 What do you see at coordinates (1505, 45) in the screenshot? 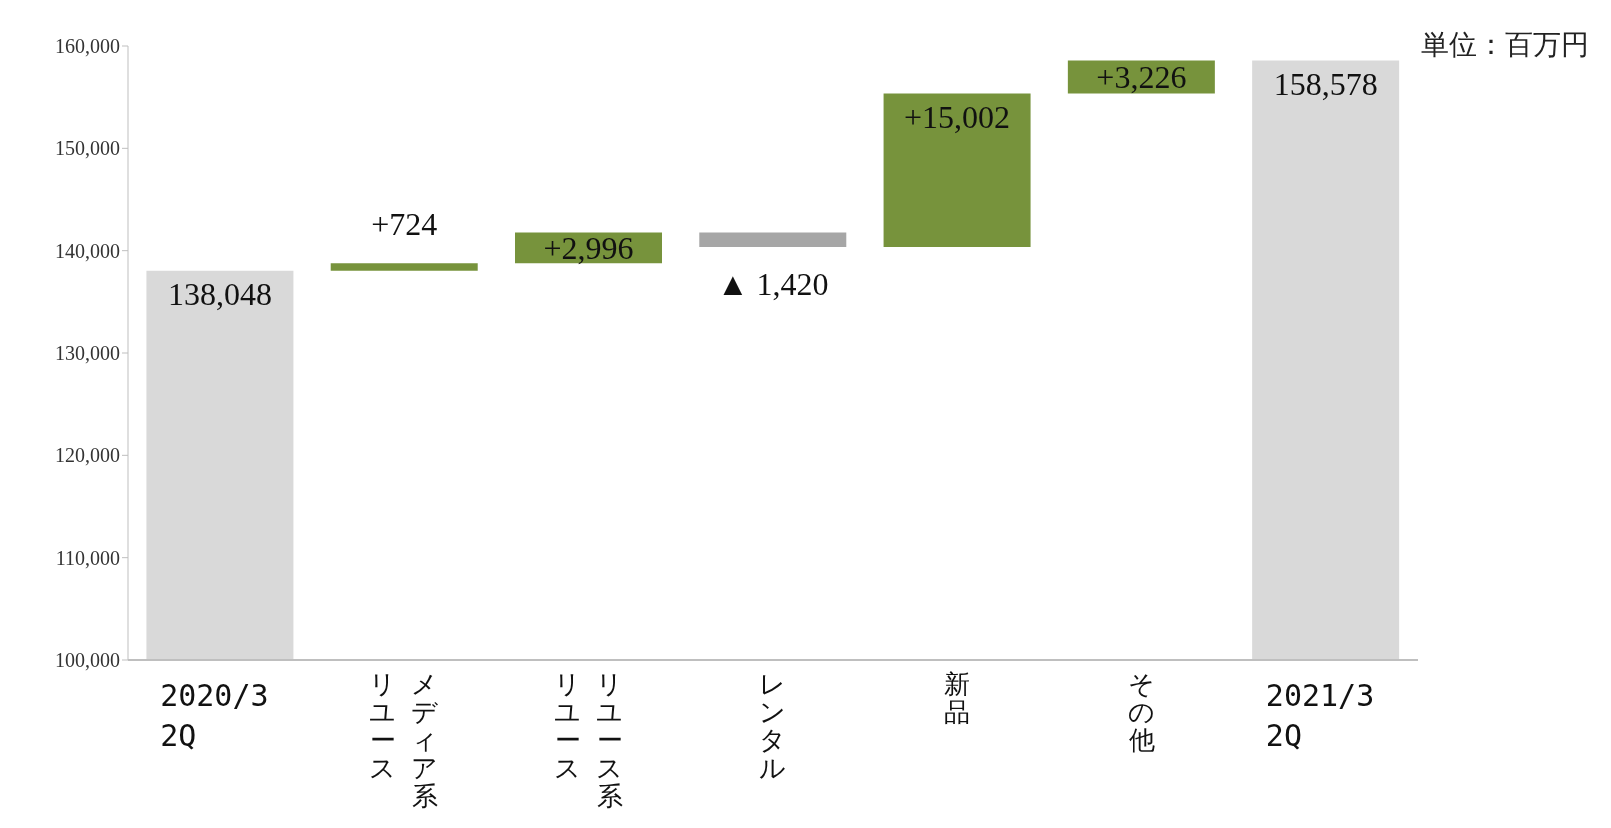
I see `text: 単位：百万円` at bounding box center [1505, 45].